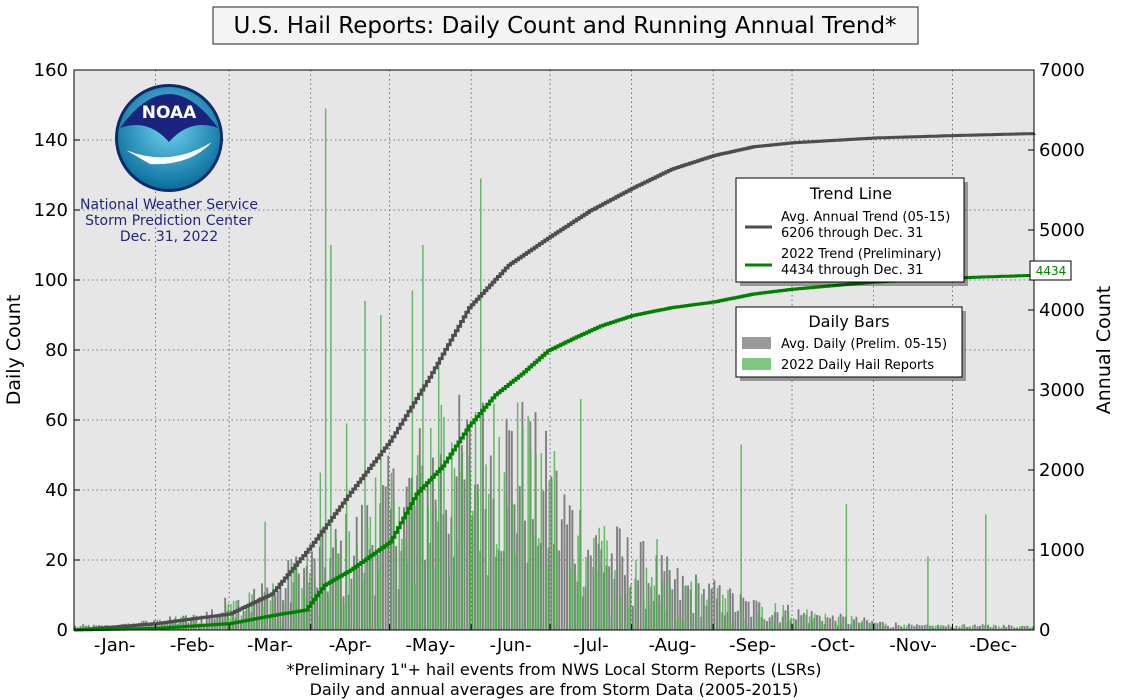  What do you see at coordinates (192, 645) in the screenshot?
I see `x-tick-label: -Feb-` at bounding box center [192, 645].